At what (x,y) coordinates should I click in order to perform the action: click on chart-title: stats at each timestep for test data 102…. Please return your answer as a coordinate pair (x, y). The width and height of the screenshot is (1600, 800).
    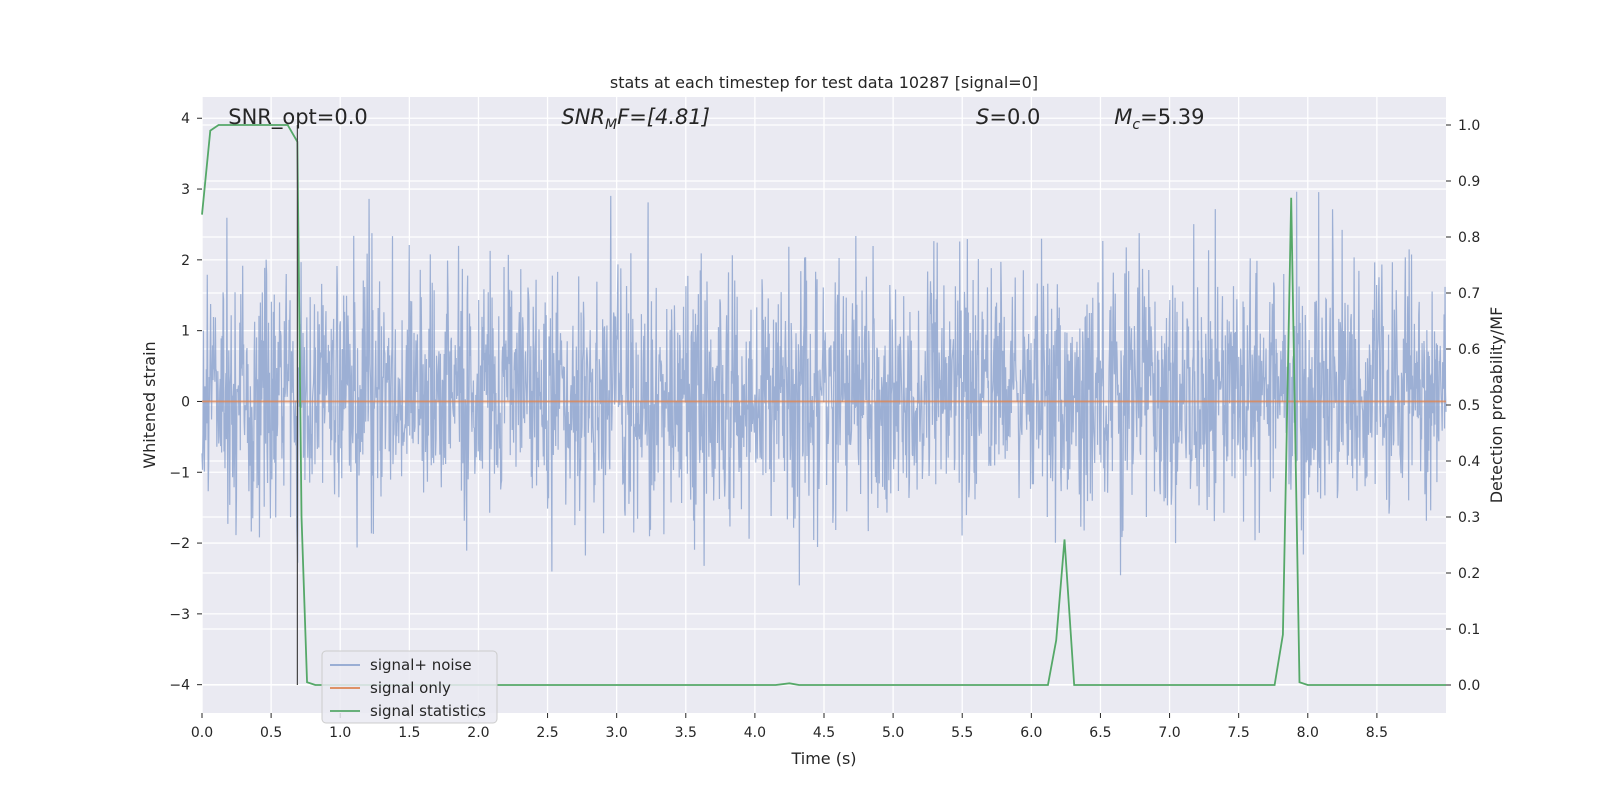
    Looking at the image, I should click on (824, 82).